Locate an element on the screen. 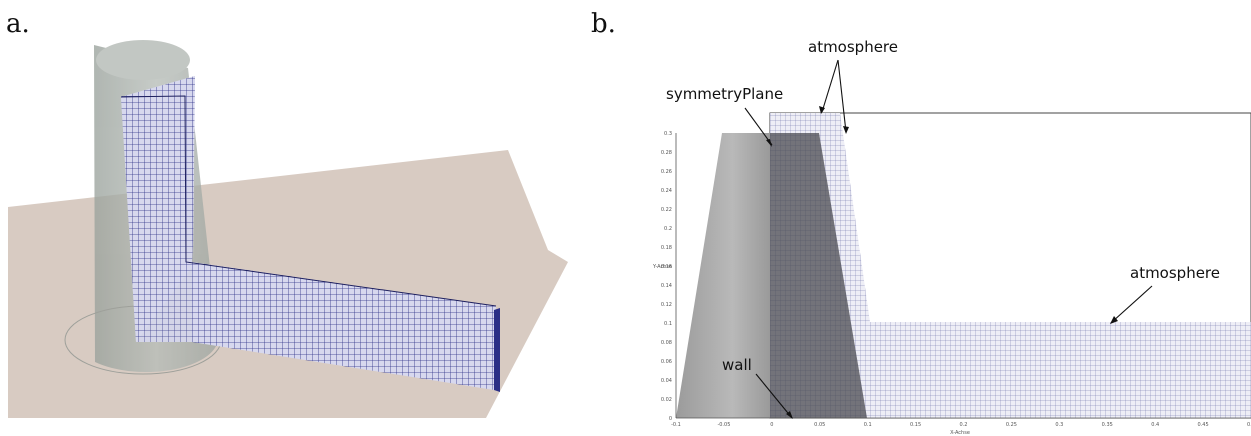 The image size is (1251, 436). y-tick-label: 0 is located at coordinates (670, 419).